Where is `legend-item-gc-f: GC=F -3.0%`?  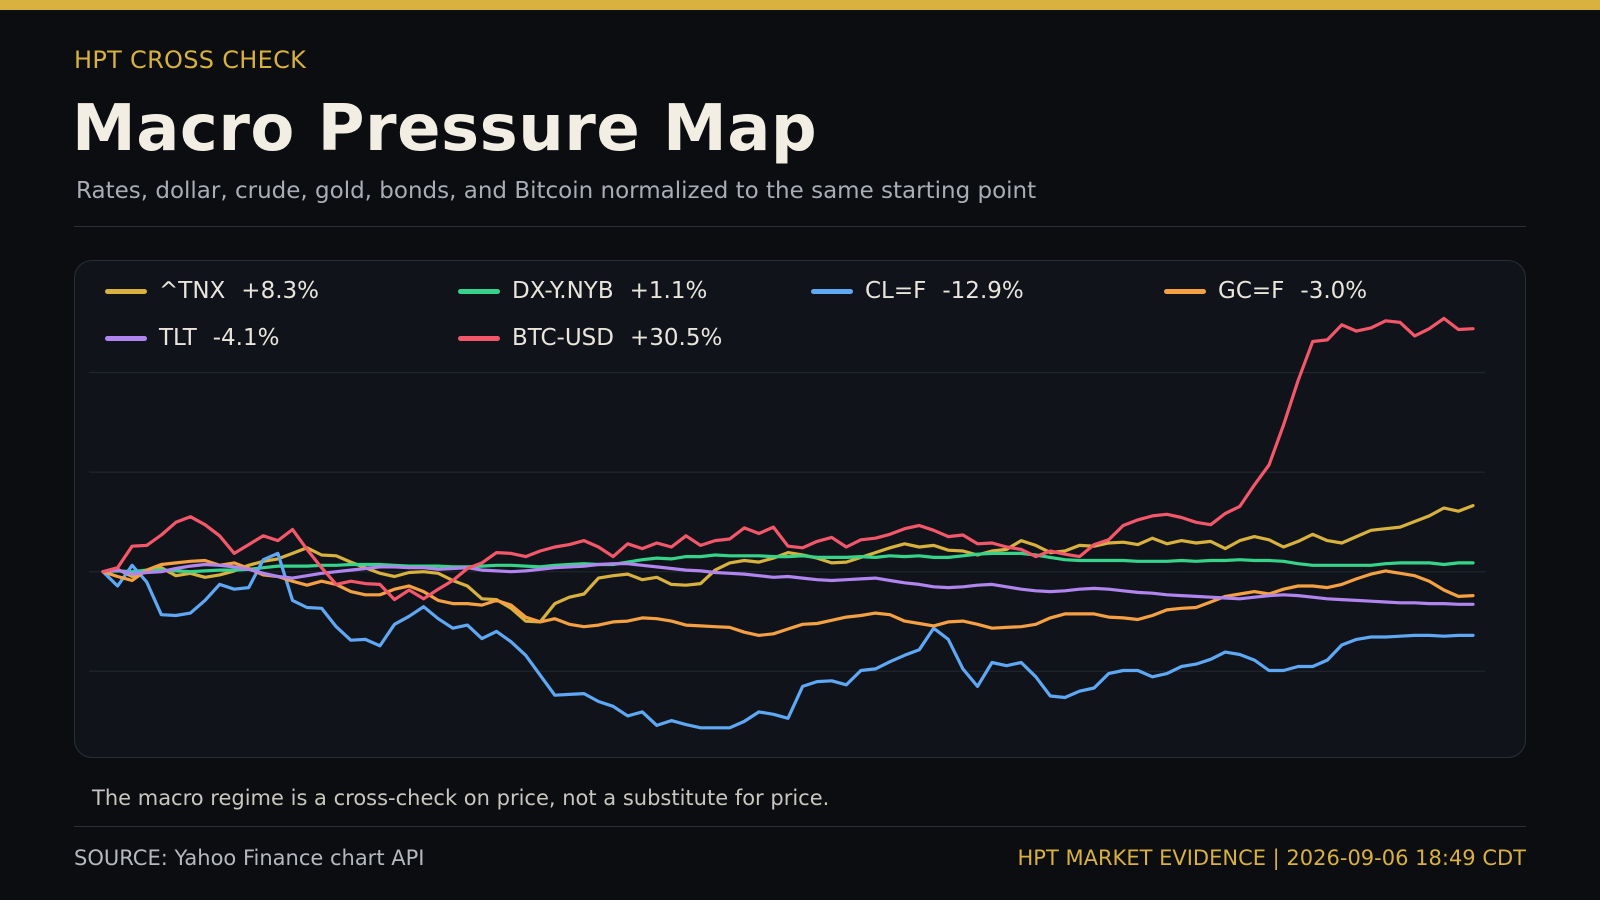
legend-item-gc-f: GC=F -3.0% is located at coordinates (1265, 291).